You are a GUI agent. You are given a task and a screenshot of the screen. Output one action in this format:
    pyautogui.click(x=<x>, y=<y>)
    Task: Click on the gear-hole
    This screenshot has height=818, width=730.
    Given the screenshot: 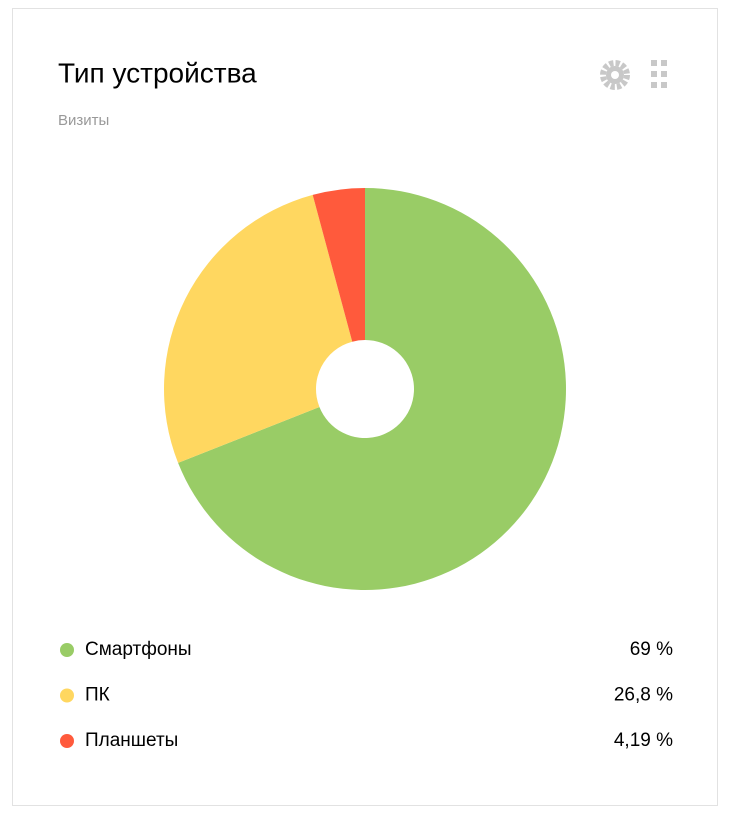 What is the action you would take?
    pyautogui.click(x=615, y=75)
    